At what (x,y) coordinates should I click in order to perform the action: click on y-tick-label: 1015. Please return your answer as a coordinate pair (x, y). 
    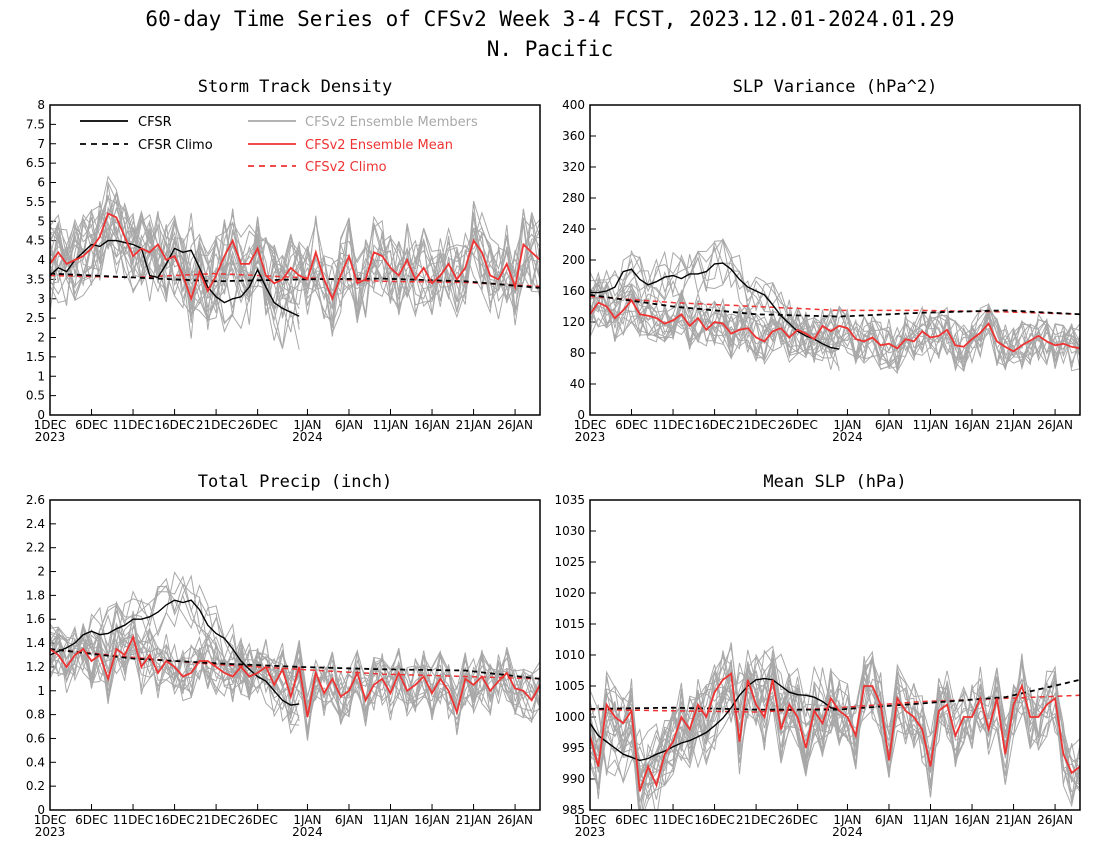
    Looking at the image, I should click on (569, 624).